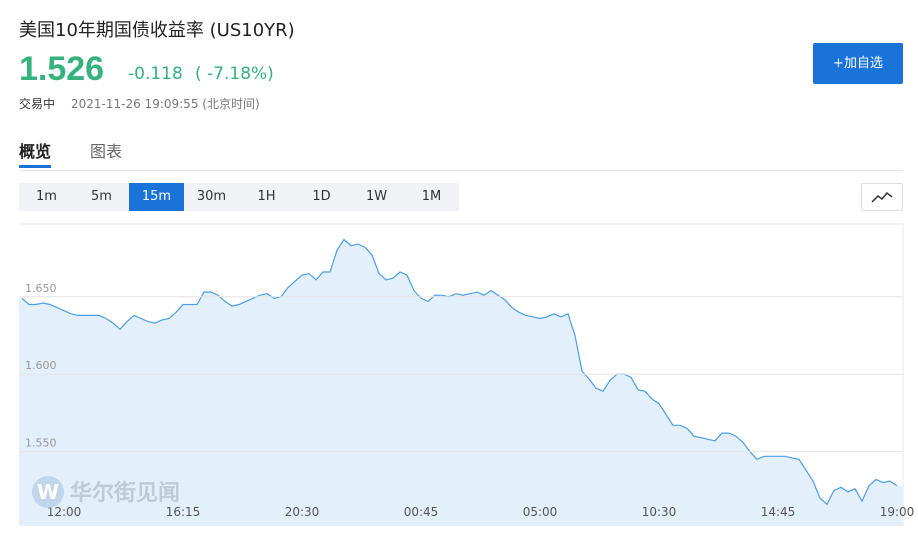 The height and width of the screenshot is (538, 918). Describe the element at coordinates (321, 196) in the screenshot. I see `interval-button: 1D` at that location.